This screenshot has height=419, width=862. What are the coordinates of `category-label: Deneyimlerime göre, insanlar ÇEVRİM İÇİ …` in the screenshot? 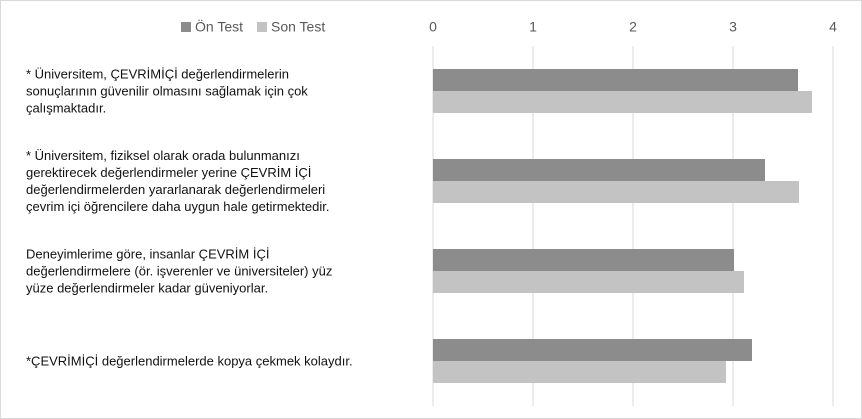 It's located at (179, 271).